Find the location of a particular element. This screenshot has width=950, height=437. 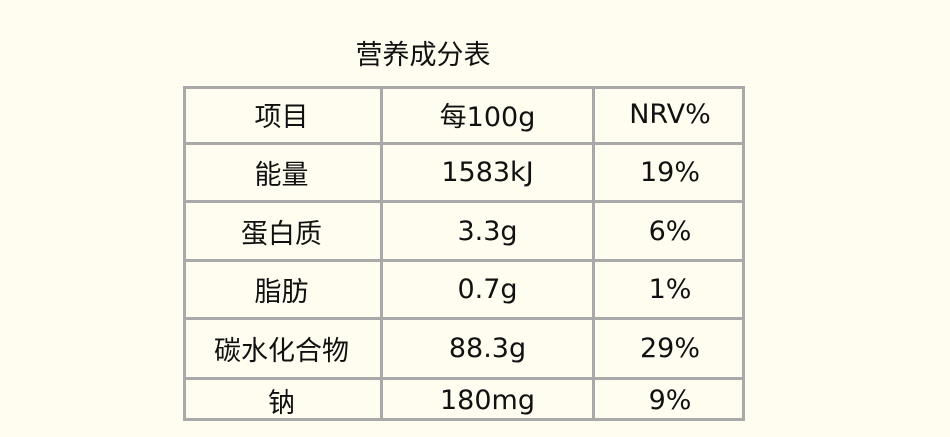

table-cell: 钠 is located at coordinates (283, 400).